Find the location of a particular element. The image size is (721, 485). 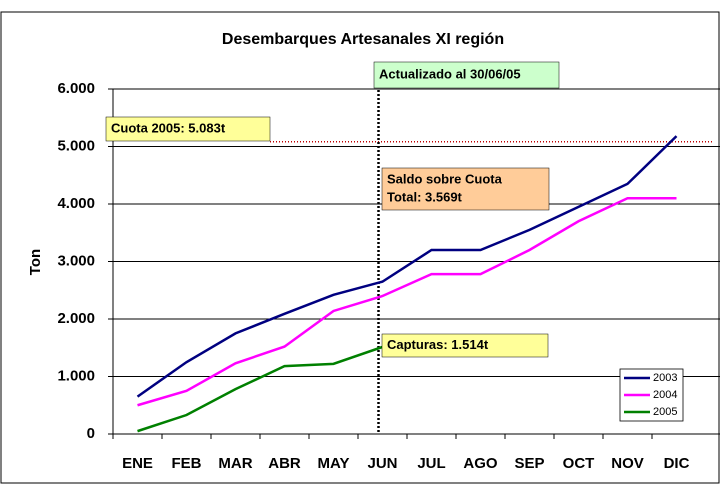

y-tick-label: 4.000 is located at coordinates (76, 203).